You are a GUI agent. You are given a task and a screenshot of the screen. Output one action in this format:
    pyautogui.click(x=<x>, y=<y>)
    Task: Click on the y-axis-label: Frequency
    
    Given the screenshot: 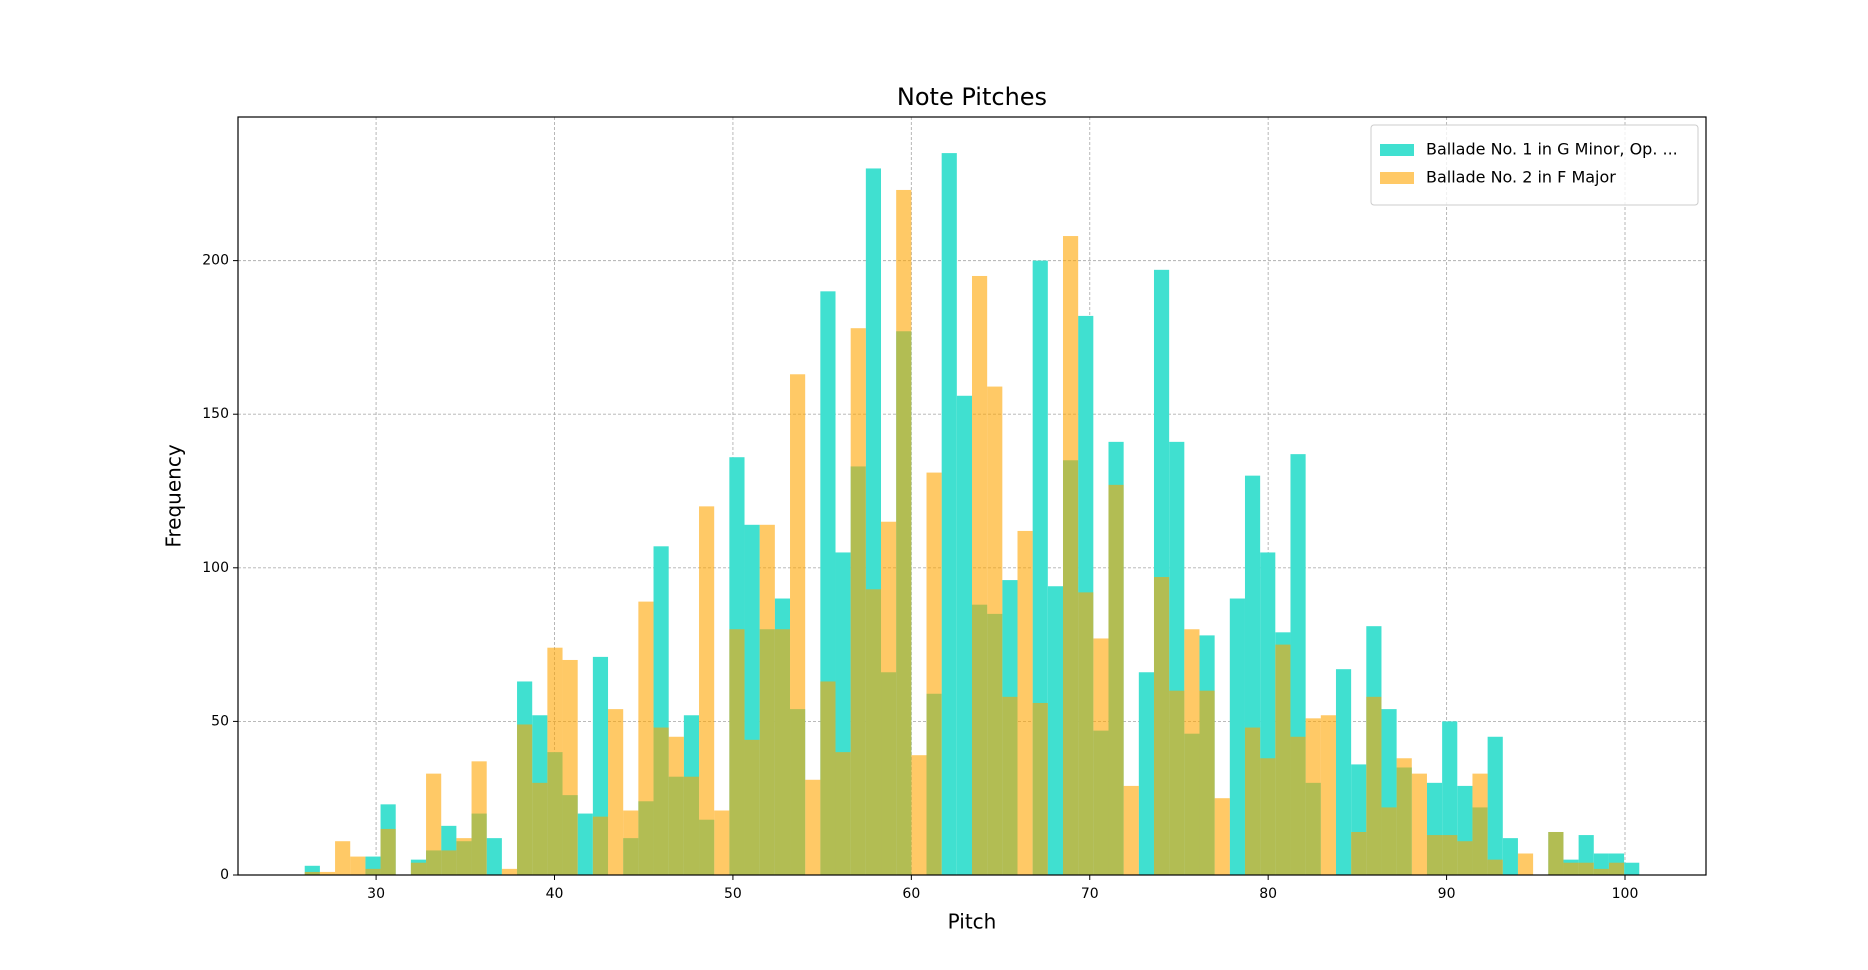 What is the action you would take?
    pyautogui.click(x=174, y=495)
    